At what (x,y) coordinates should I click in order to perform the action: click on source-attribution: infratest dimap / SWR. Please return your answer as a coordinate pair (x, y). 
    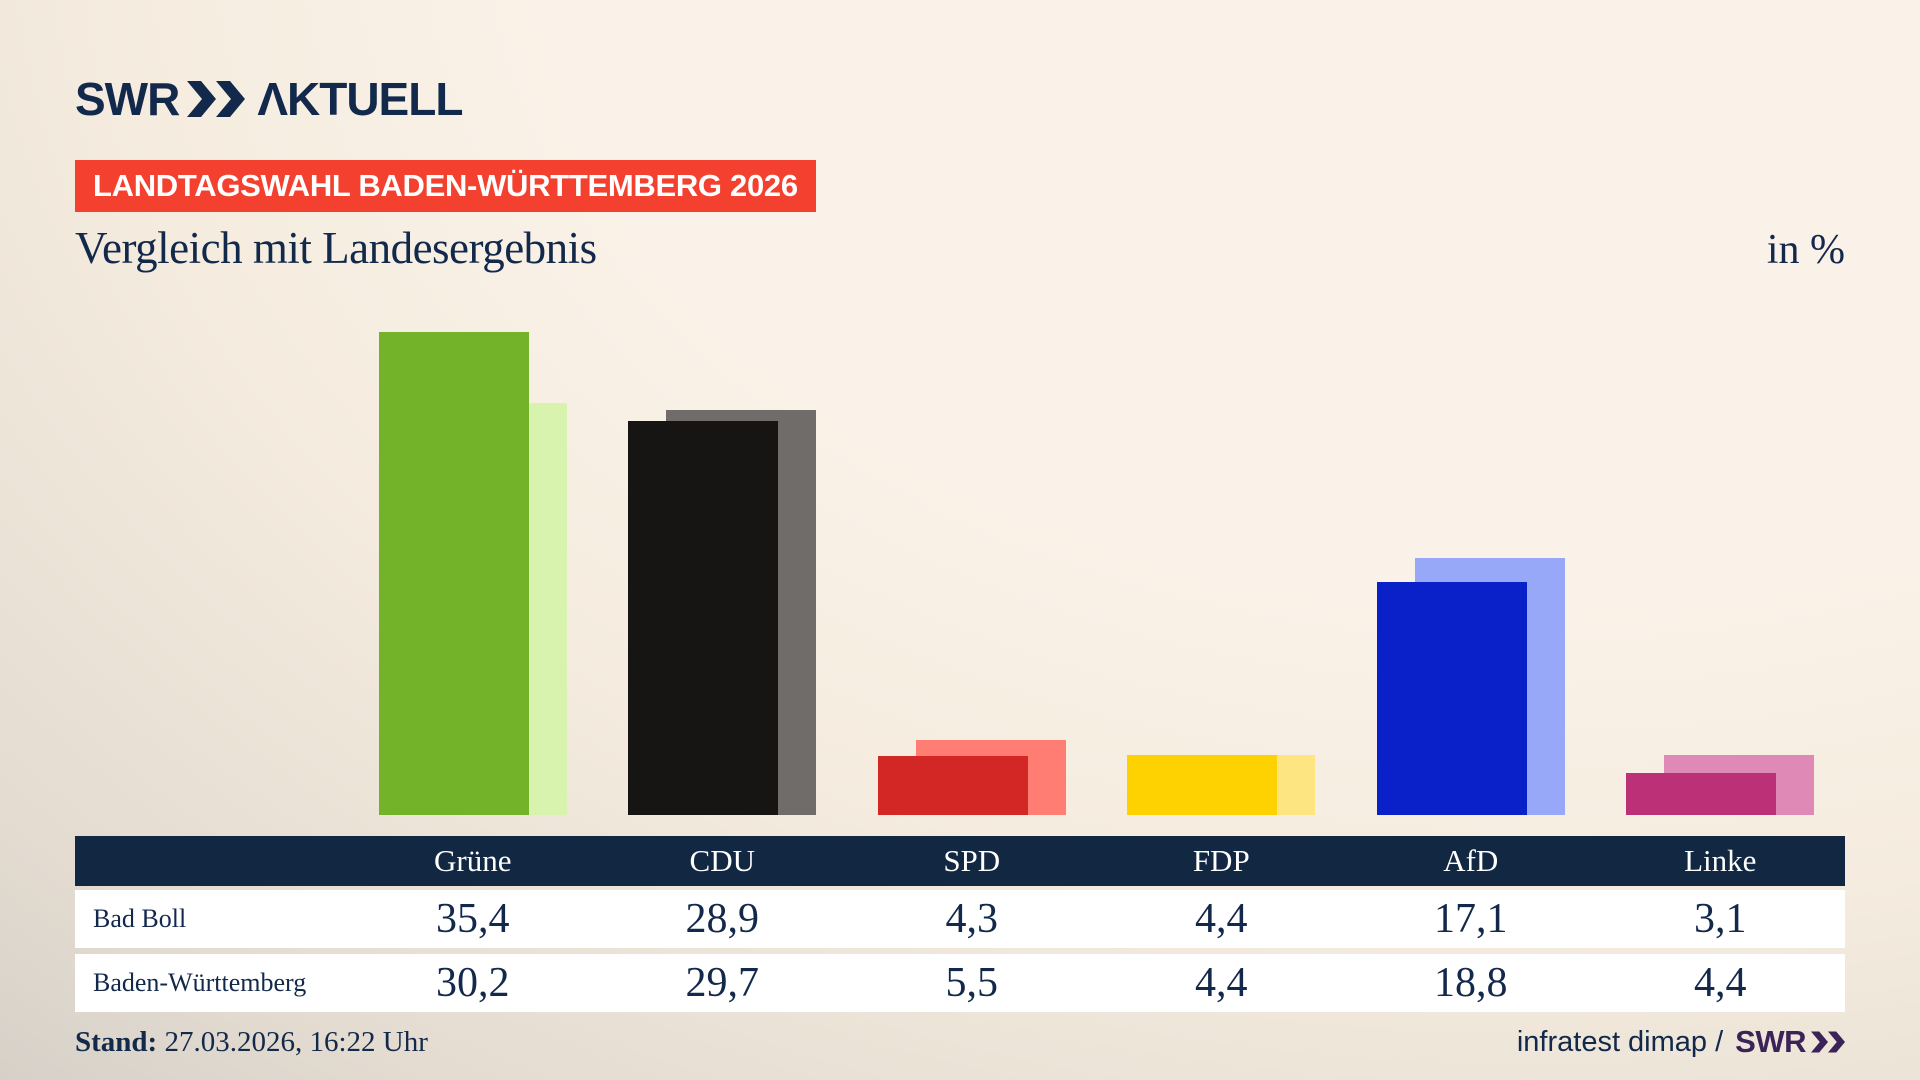
    Looking at the image, I should click on (1681, 1042).